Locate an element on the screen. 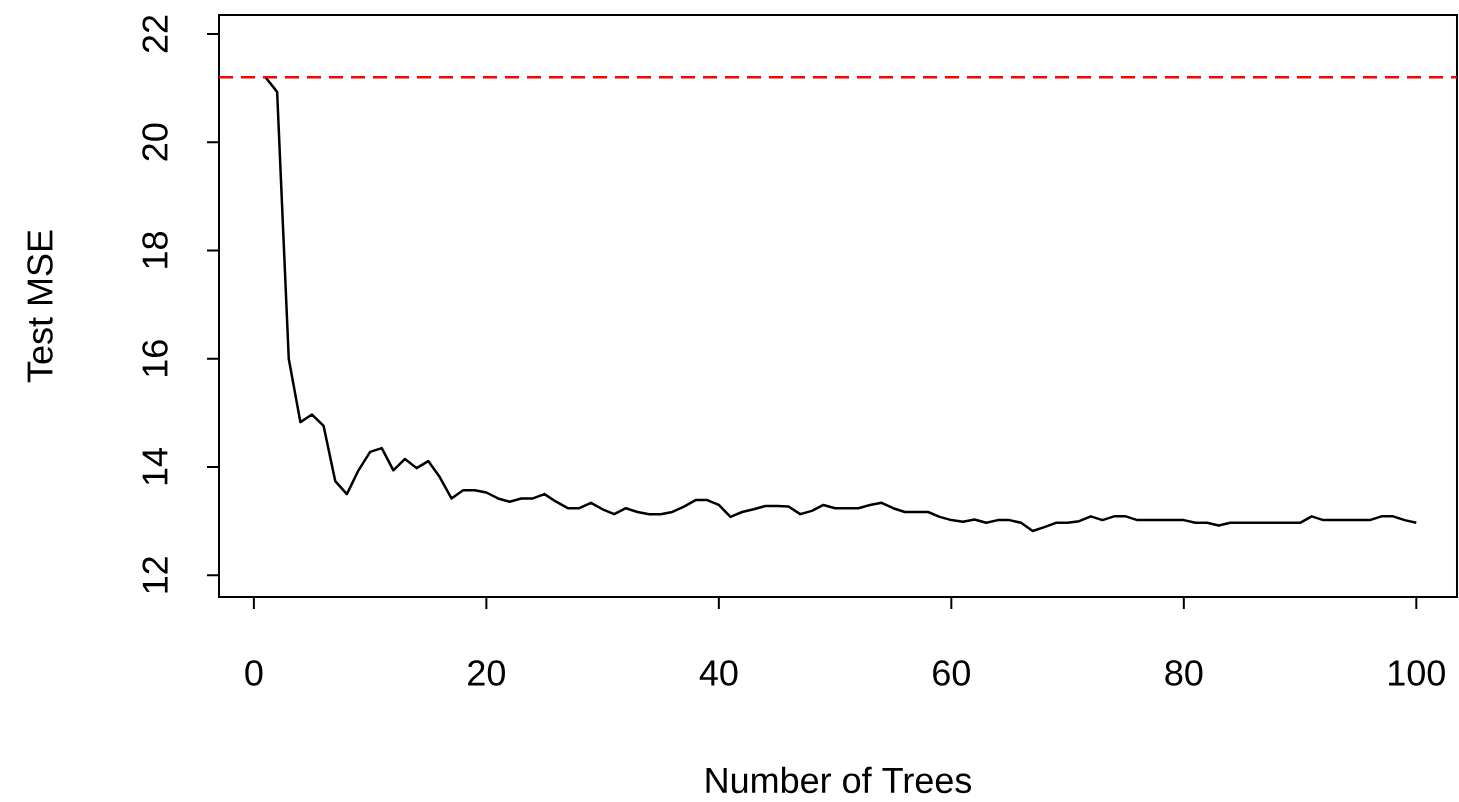  y-tick-label: 20 is located at coordinates (155, 142).